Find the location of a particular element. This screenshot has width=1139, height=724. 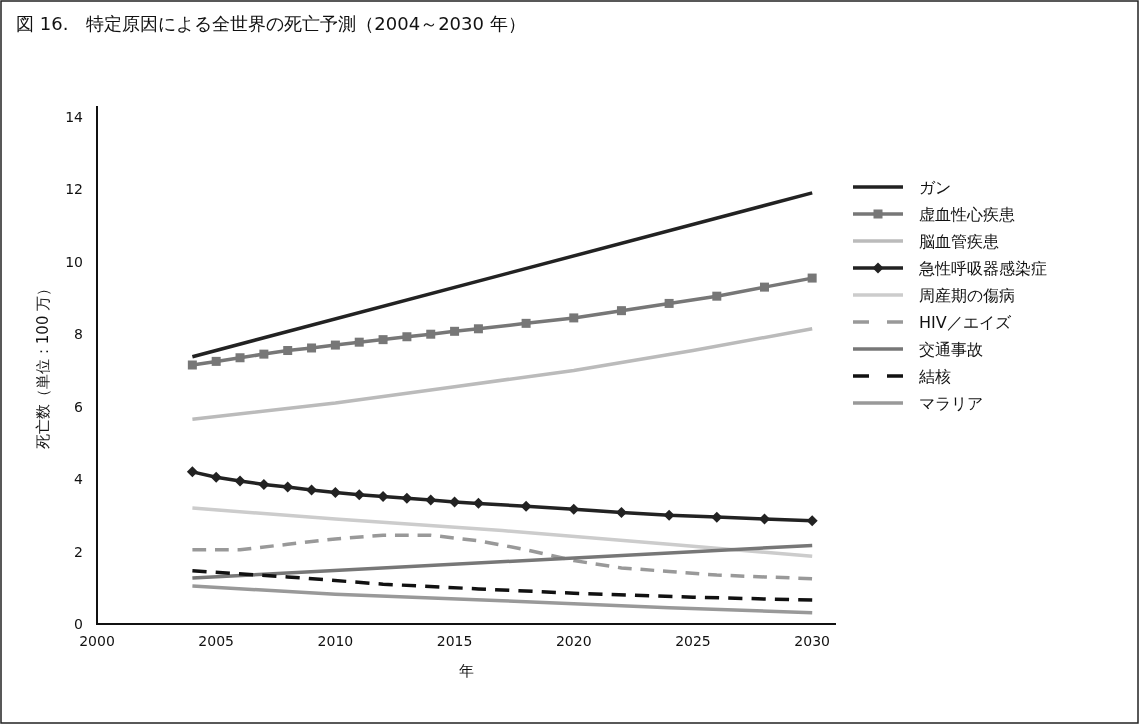

x-axis-title: 年 is located at coordinates (466, 671).